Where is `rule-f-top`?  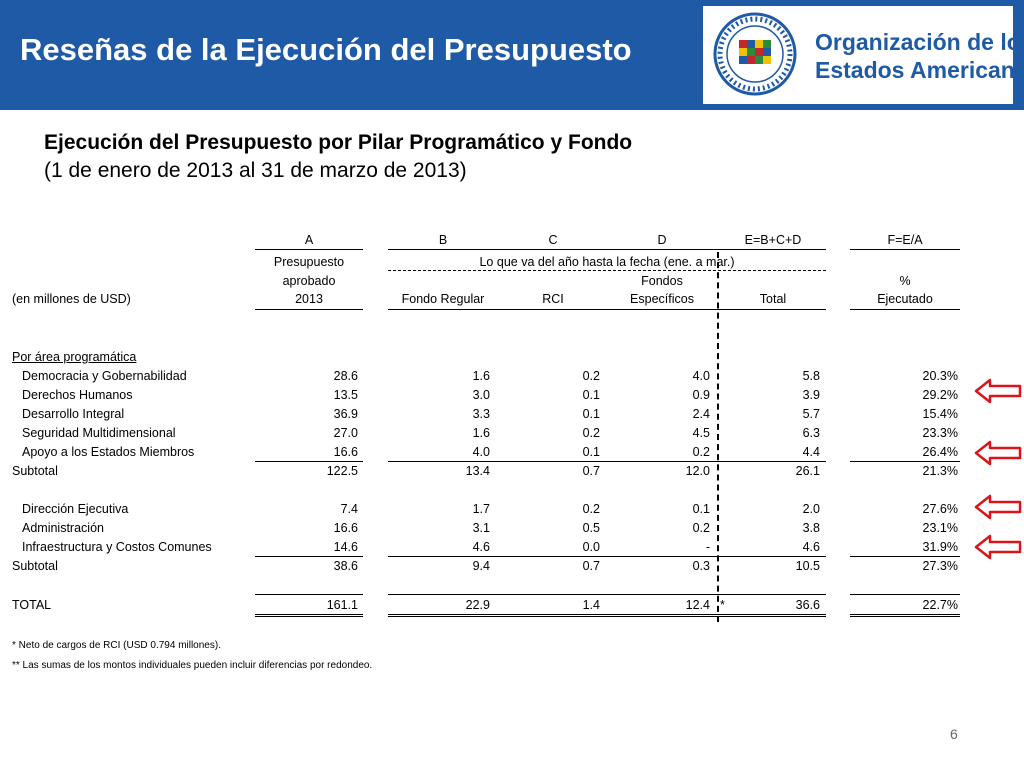 rule-f-top is located at coordinates (905, 249).